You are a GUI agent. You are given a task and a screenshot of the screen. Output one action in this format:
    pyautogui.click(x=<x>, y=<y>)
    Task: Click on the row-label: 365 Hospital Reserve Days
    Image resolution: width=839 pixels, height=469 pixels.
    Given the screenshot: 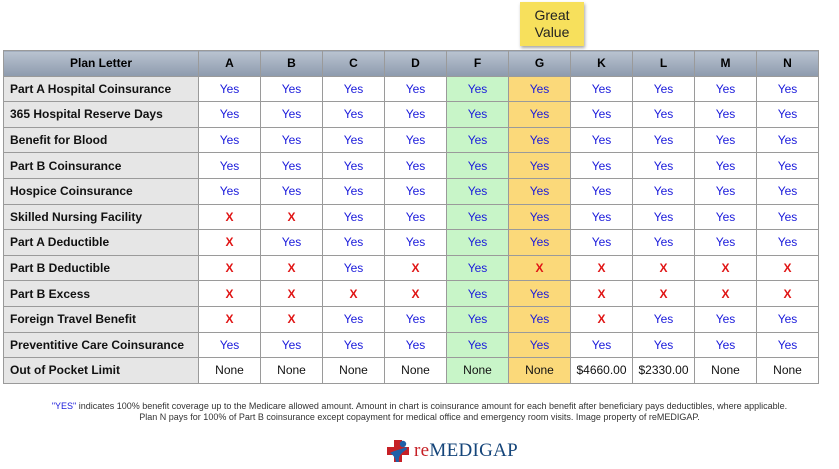 What is the action you would take?
    pyautogui.click(x=101, y=114)
    